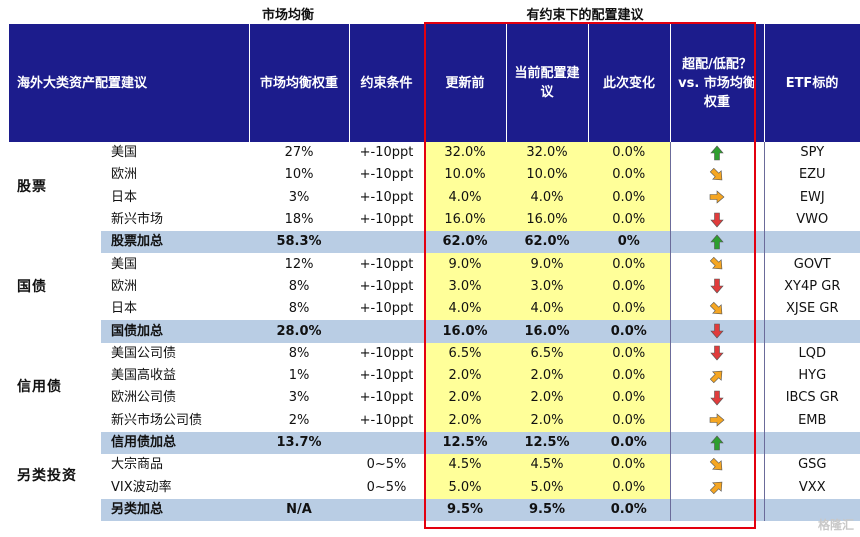 This screenshot has height=537, width=860. I want to click on total-name: 国债加总, so click(175, 331).